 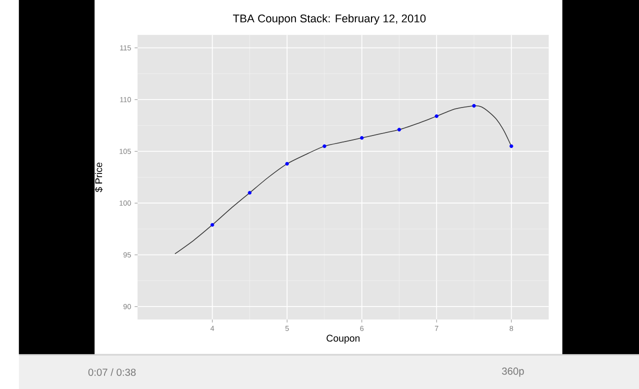 What do you see at coordinates (513, 372) in the screenshot?
I see `text: 360p` at bounding box center [513, 372].